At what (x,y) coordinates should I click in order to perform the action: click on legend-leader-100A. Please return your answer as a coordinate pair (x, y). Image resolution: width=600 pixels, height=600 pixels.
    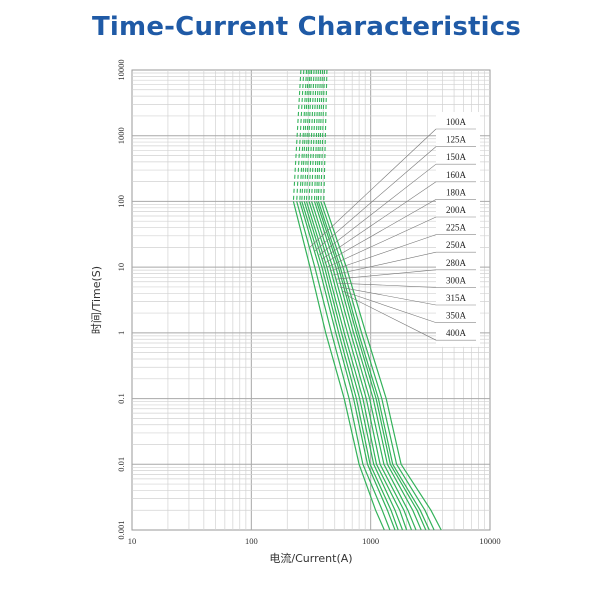
    Looking at the image, I should click on (373, 188).